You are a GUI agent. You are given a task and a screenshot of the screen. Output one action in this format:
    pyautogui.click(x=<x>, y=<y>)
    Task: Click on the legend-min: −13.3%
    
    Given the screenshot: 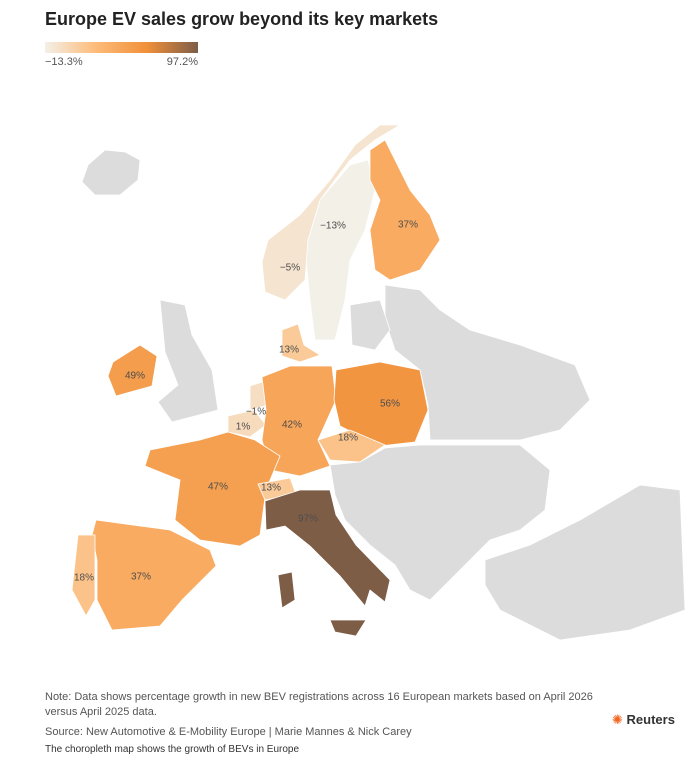 What is the action you would take?
    pyautogui.click(x=64, y=62)
    